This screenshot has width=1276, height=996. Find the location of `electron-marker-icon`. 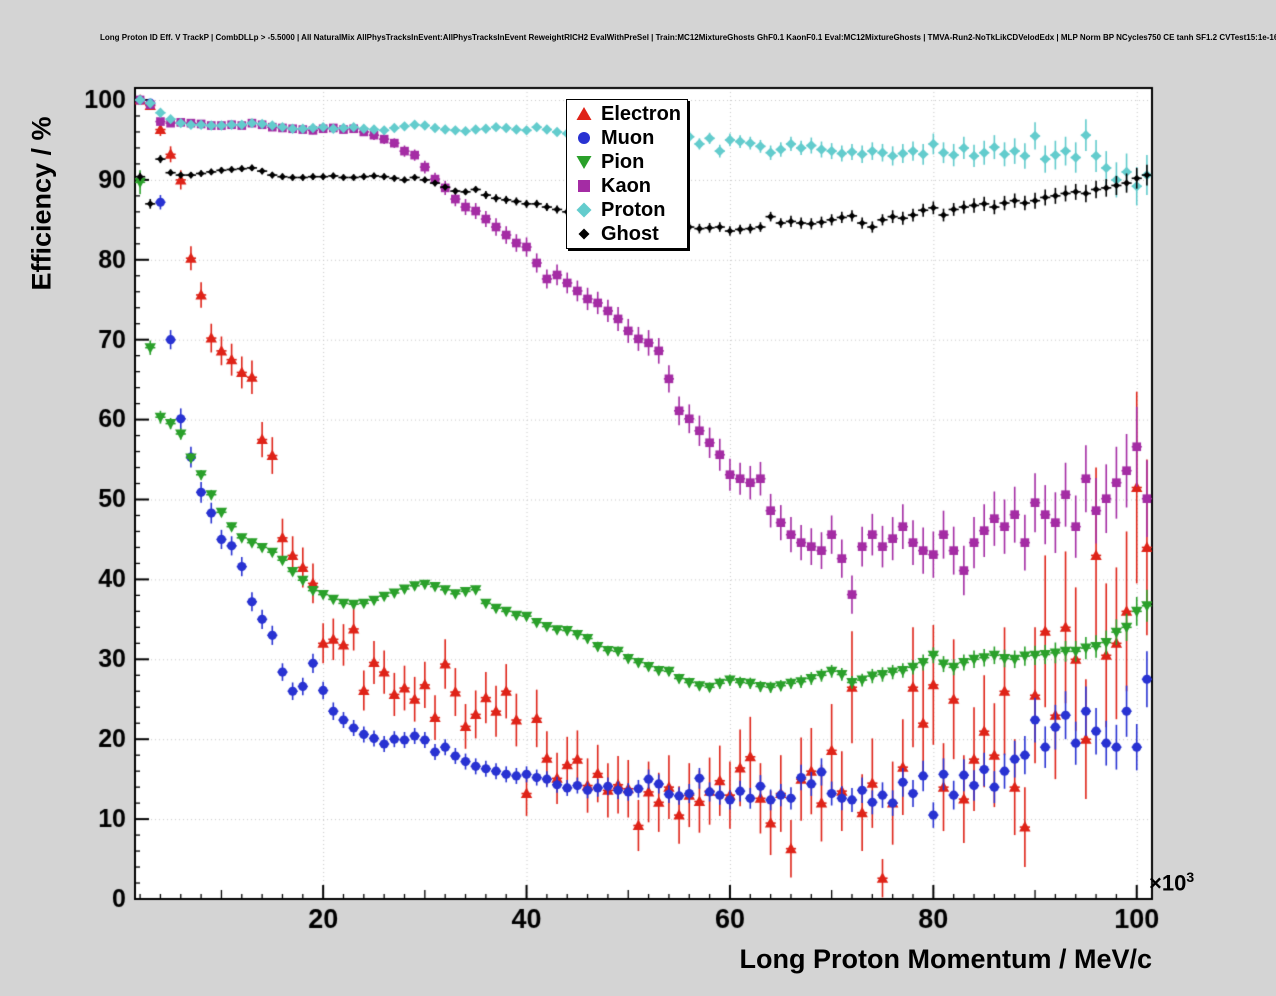

electron-marker-icon is located at coordinates (584, 114).